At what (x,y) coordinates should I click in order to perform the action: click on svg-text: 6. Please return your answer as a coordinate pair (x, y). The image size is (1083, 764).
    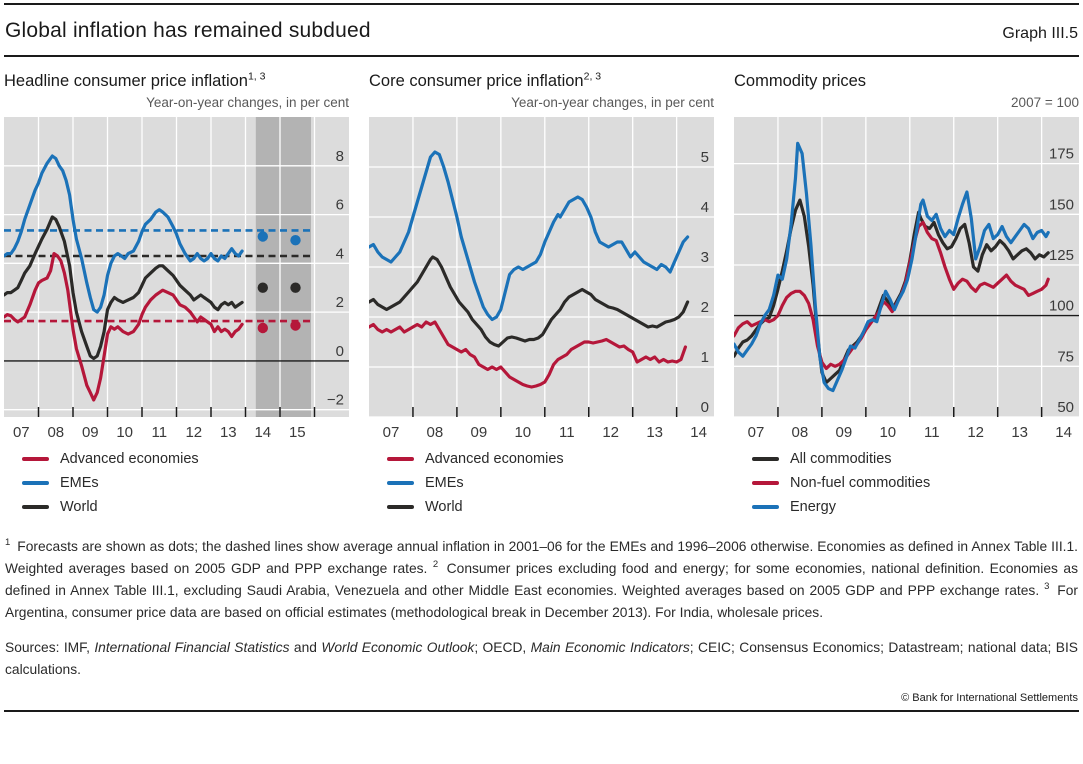
    Looking at the image, I should click on (340, 205).